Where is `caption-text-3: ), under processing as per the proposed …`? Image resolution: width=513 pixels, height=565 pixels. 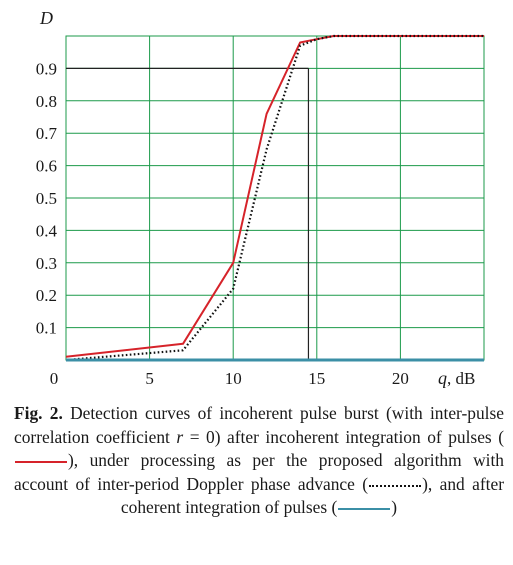
caption-text-3: ), under processing as per the proposed … is located at coordinates (259, 472).